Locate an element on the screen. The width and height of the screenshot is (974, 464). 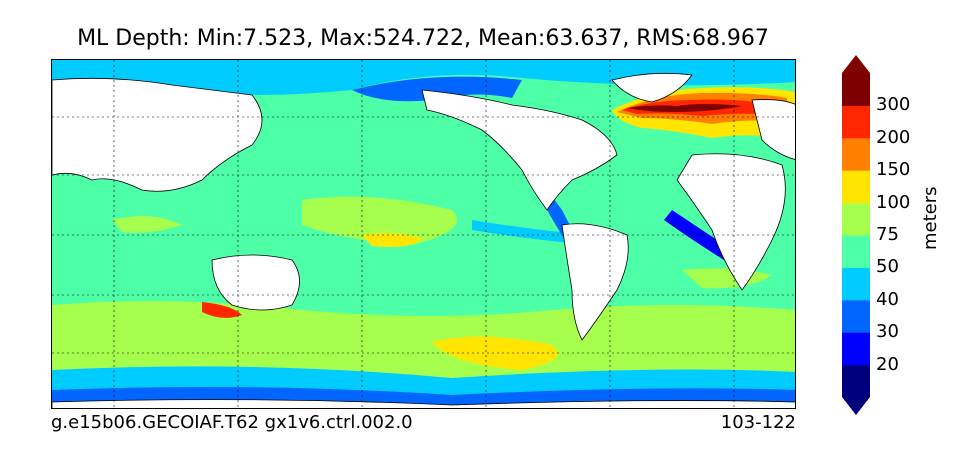
africa-land is located at coordinates (731, 222).